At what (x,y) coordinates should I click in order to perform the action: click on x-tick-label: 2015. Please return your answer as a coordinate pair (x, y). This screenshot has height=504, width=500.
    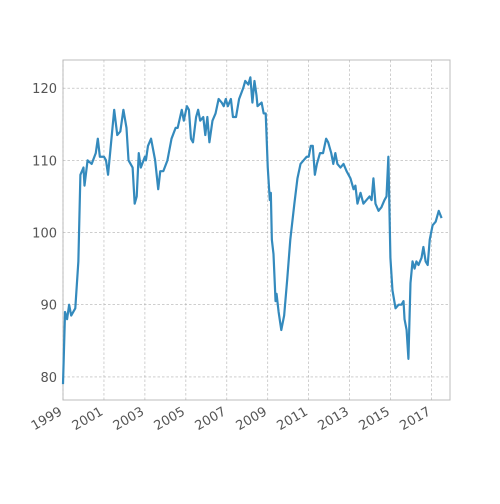
    Looking at the image, I should click on (374, 419).